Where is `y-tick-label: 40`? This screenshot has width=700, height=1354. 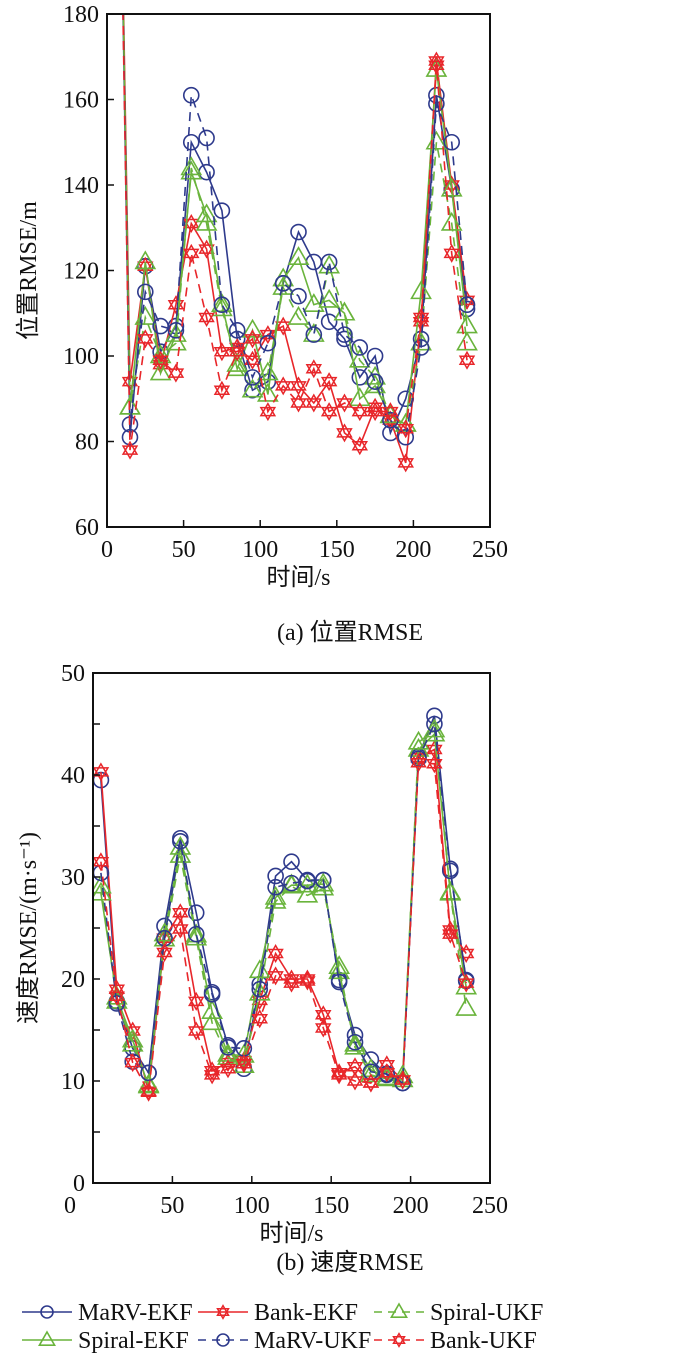 y-tick-label: 40 is located at coordinates (73, 776).